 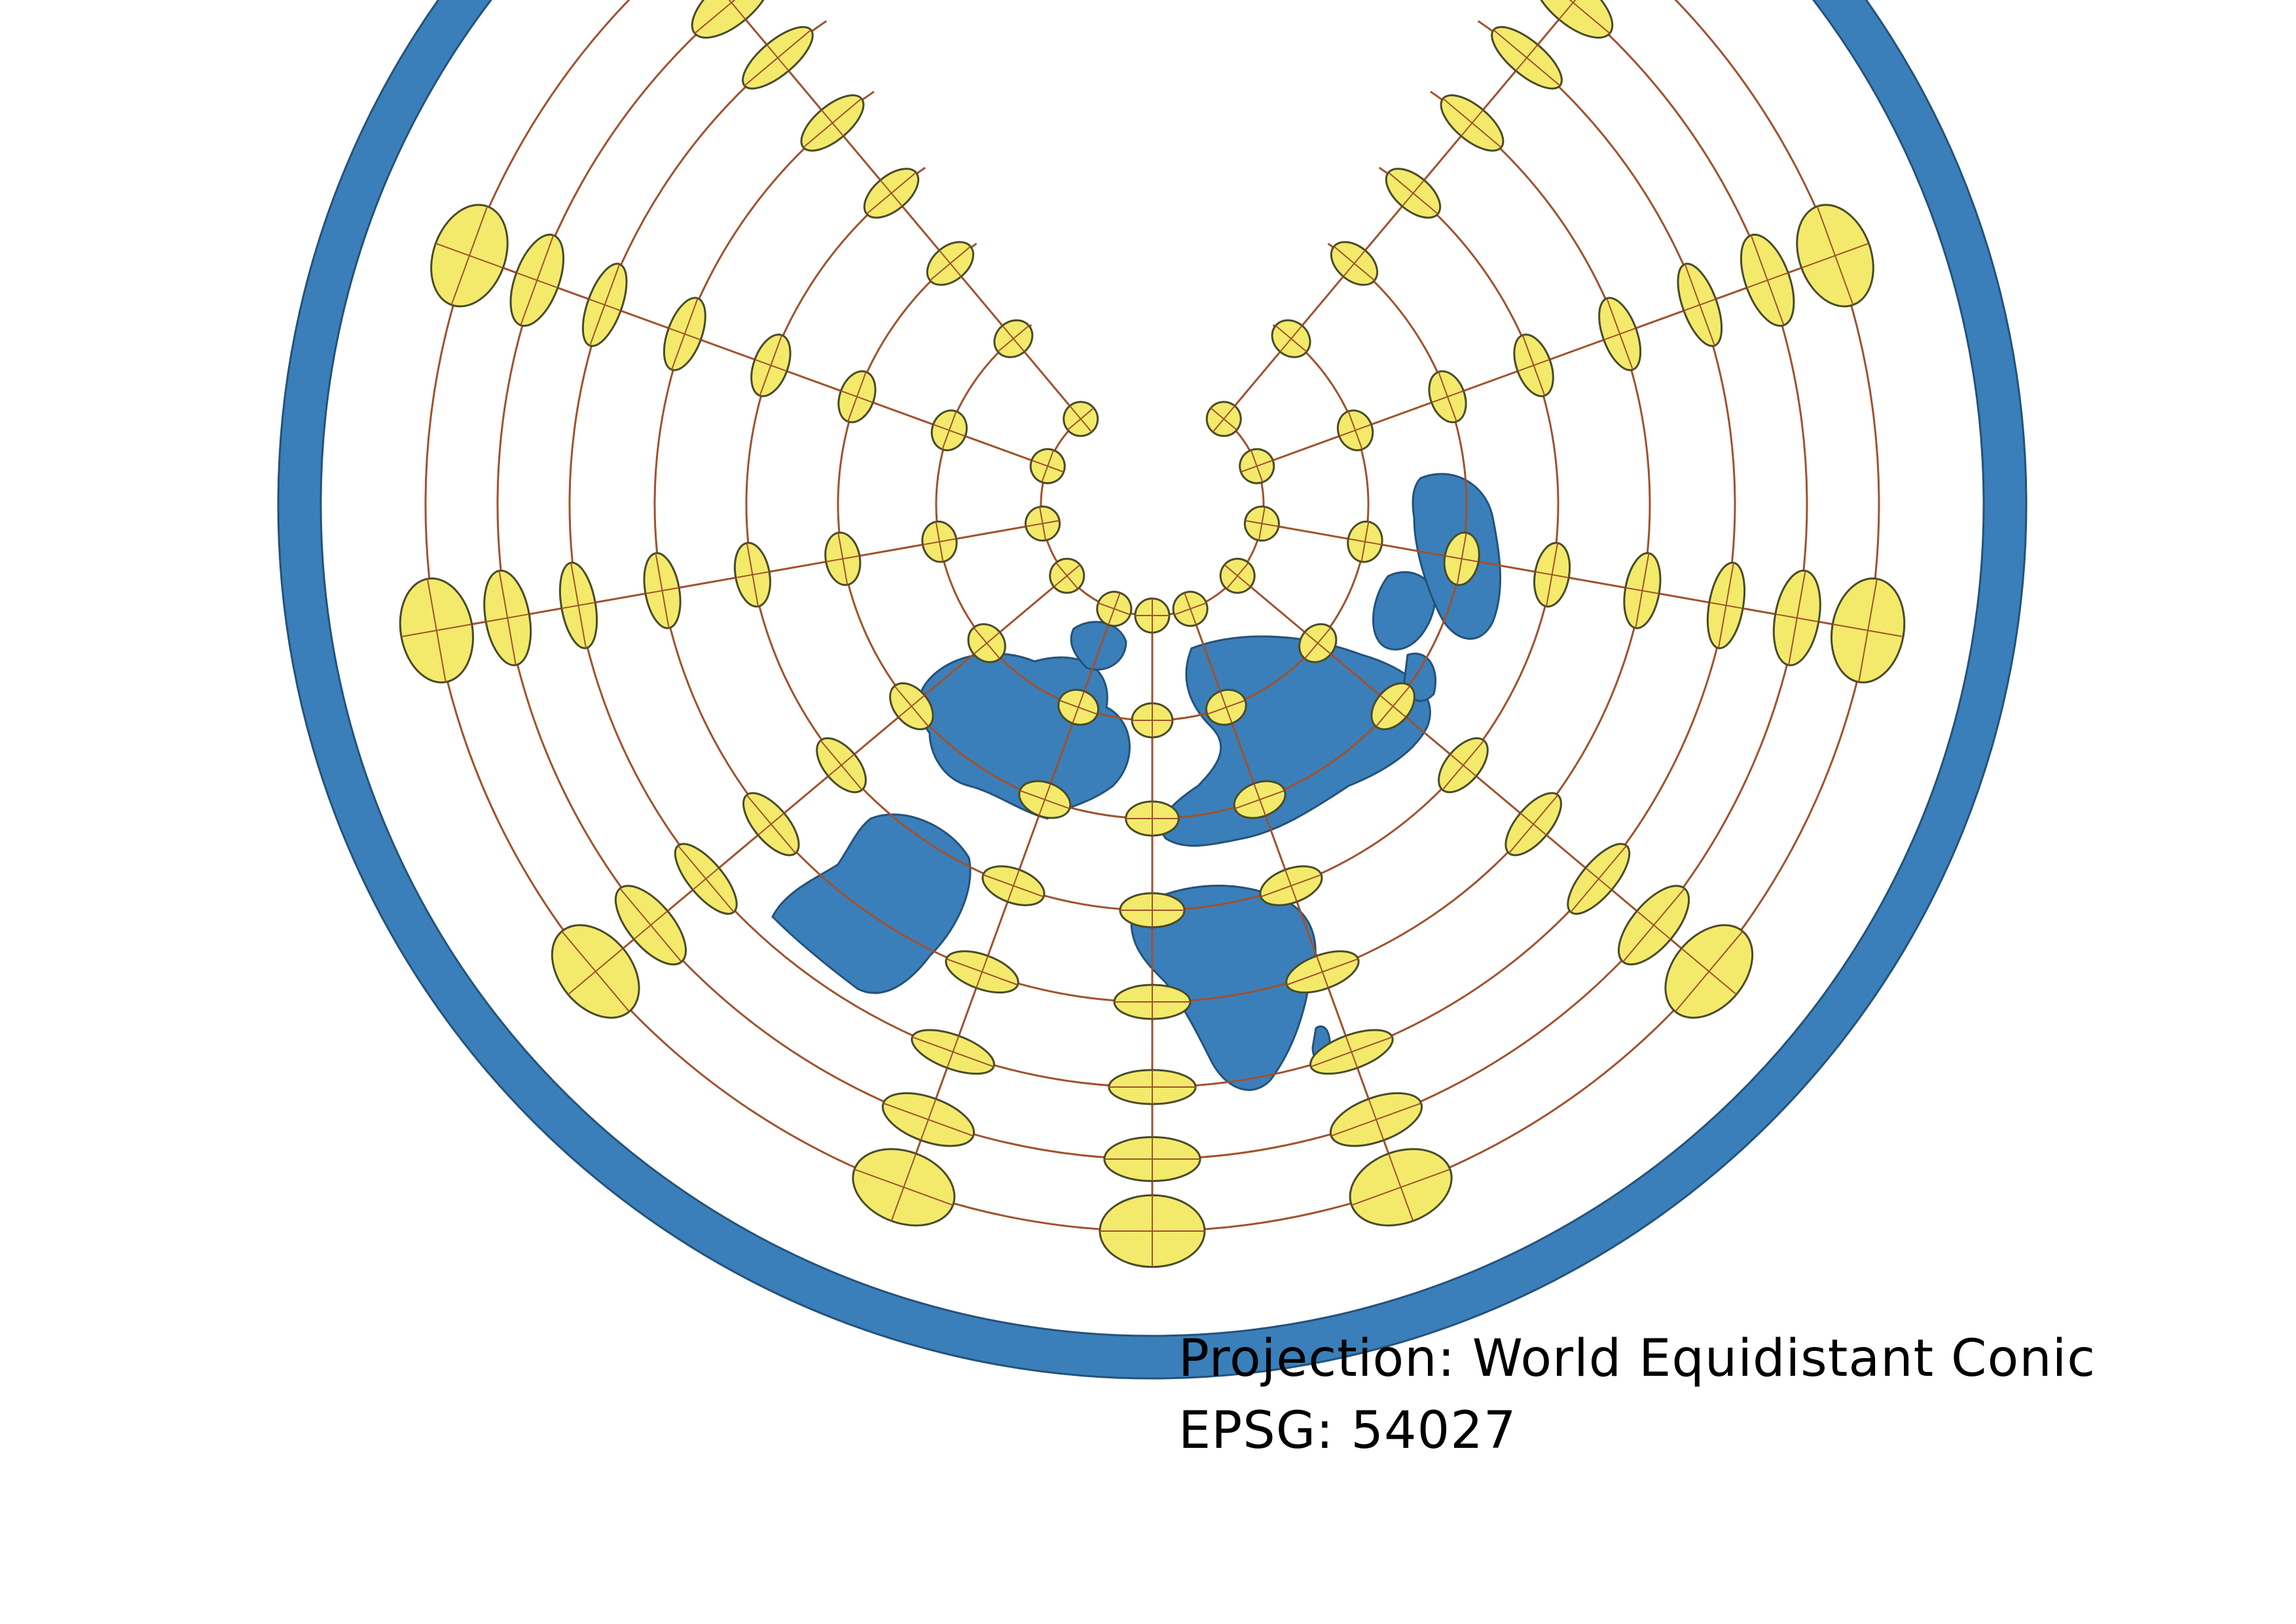 I want to click on ellipse-shape, so click(x=1573, y=19).